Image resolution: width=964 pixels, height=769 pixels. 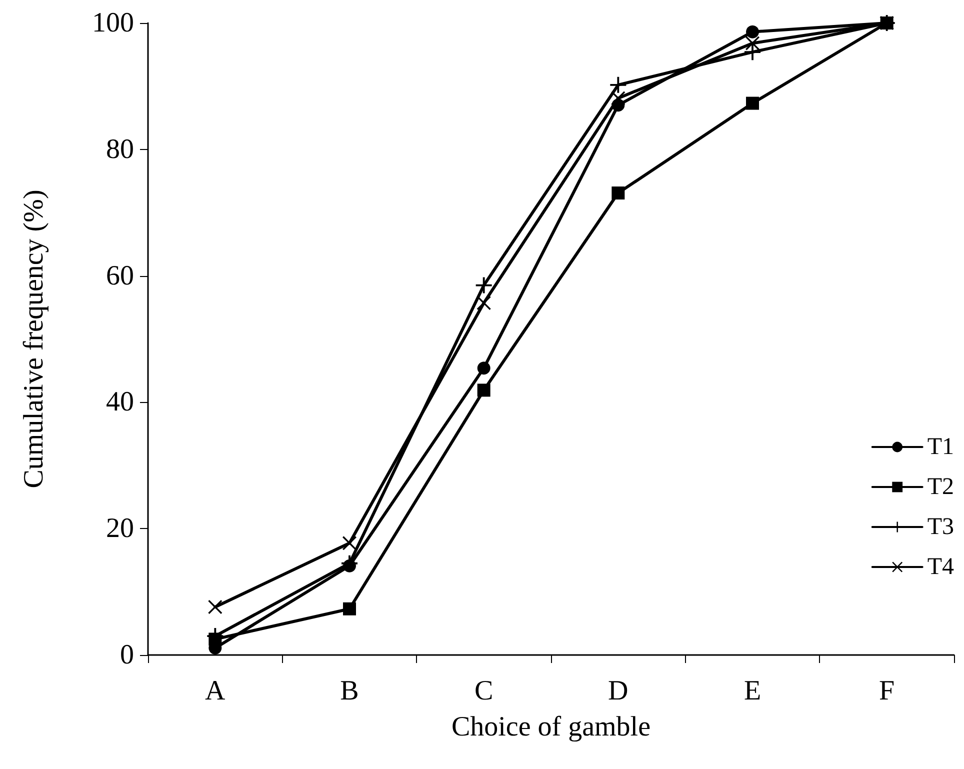 I want to click on y-axis-title: Cumulative frequency (%), so click(x=34, y=339).